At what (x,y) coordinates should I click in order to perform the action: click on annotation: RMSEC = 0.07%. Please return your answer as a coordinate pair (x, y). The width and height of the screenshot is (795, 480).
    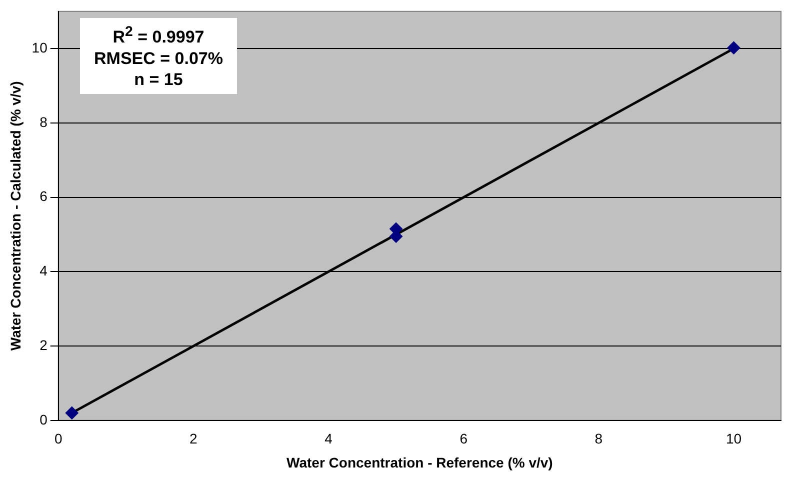
    Looking at the image, I should click on (158, 58).